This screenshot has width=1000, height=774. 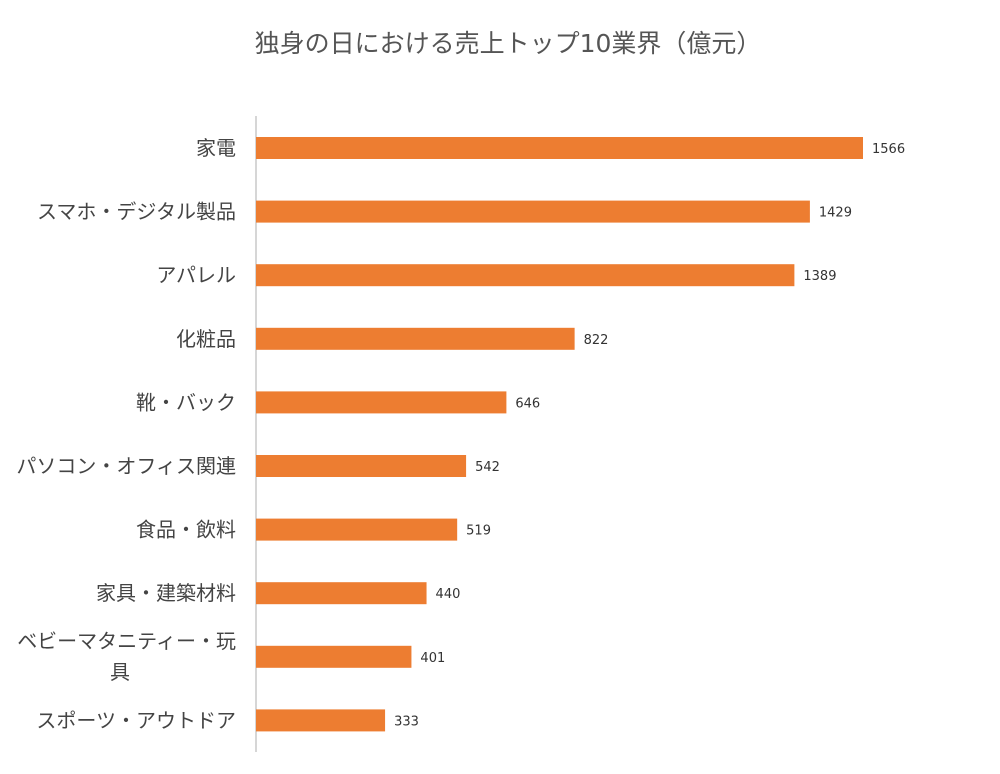 What do you see at coordinates (527, 403) in the screenshot?
I see `data-label-5: 646` at bounding box center [527, 403].